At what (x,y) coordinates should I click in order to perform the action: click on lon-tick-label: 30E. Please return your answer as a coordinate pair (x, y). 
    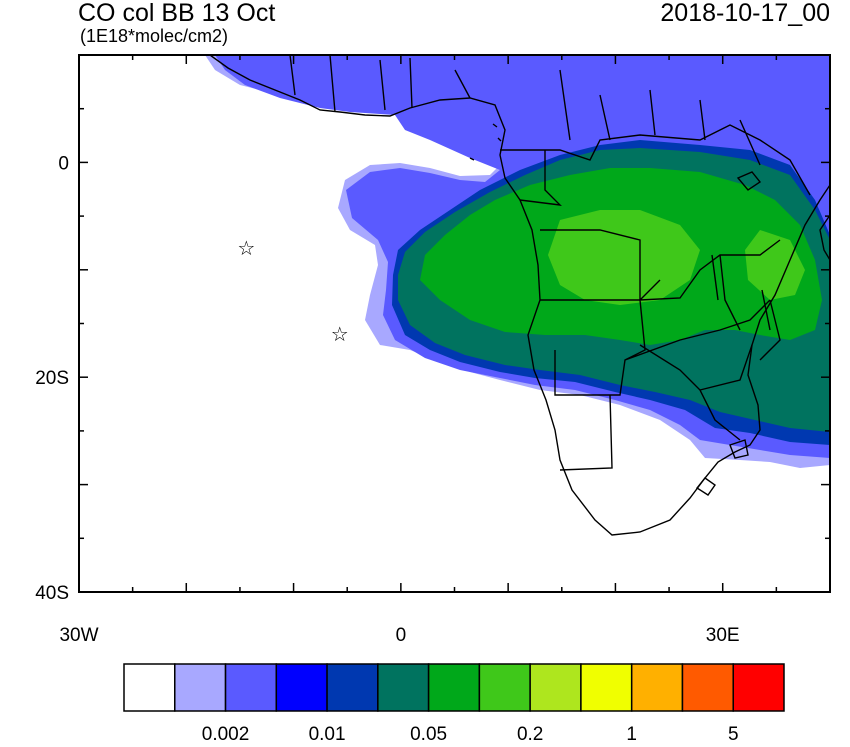
    Looking at the image, I should click on (723, 635).